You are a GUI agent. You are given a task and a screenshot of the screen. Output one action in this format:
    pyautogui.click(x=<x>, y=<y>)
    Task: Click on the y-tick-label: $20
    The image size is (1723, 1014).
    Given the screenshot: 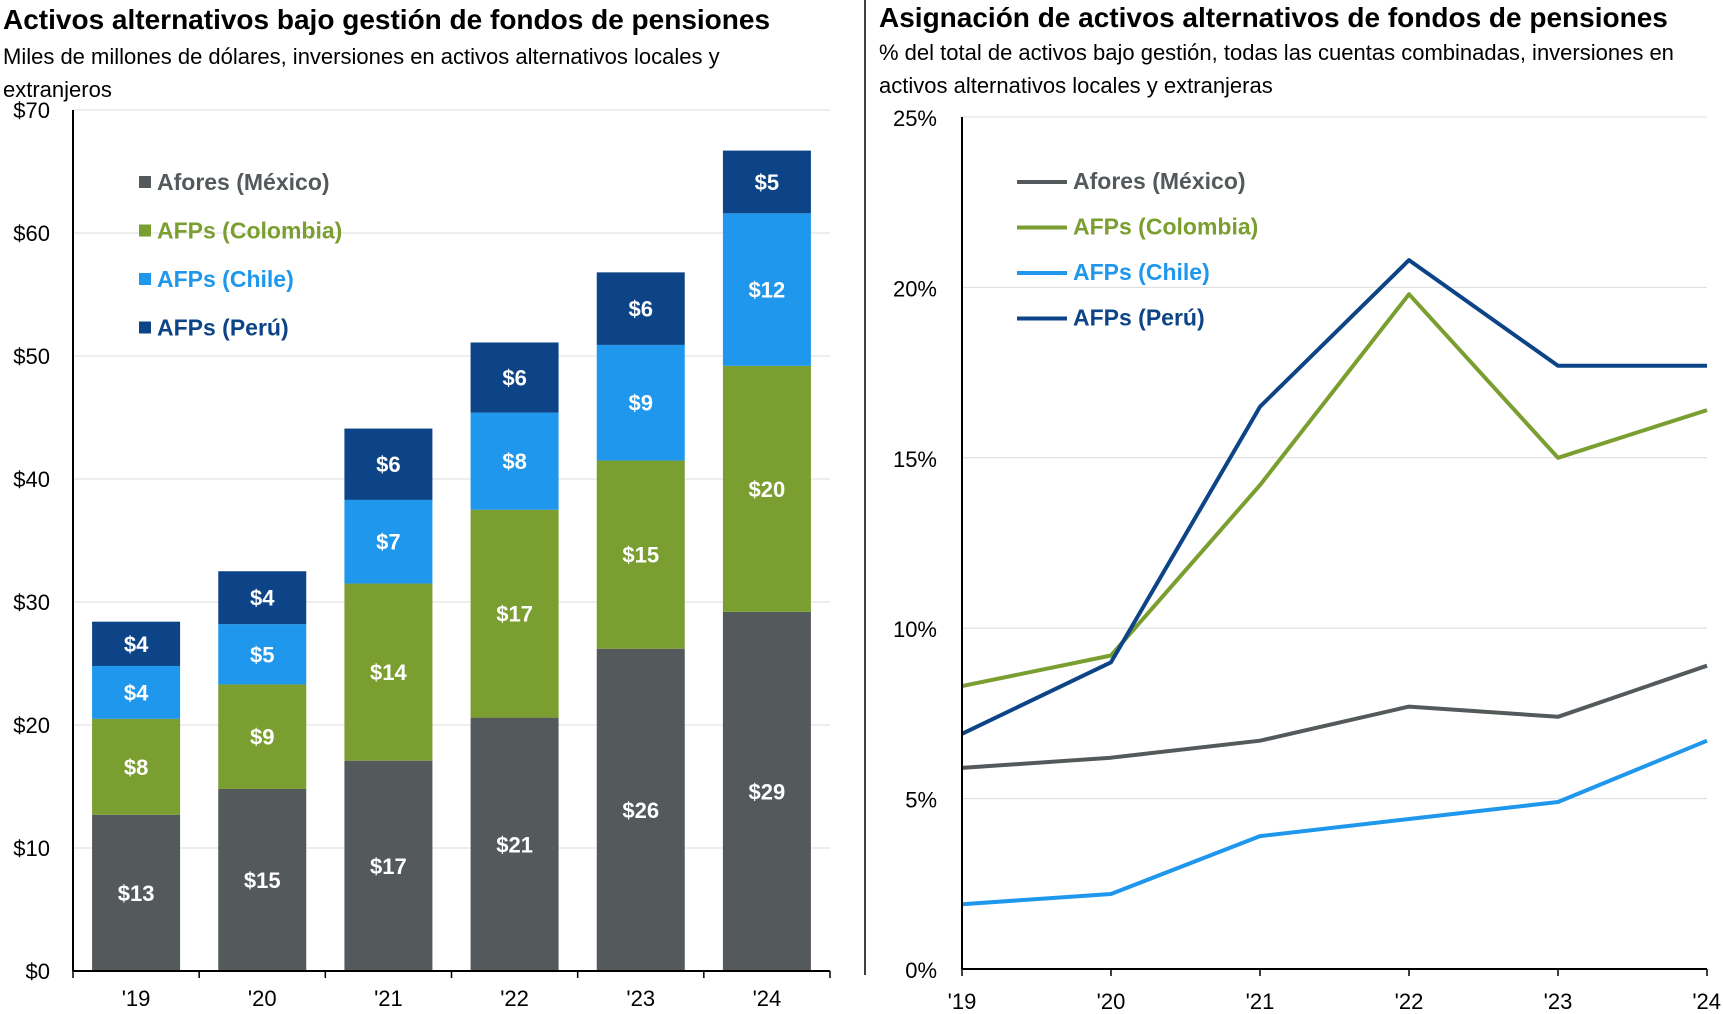 What is the action you would take?
    pyautogui.click(x=31, y=725)
    